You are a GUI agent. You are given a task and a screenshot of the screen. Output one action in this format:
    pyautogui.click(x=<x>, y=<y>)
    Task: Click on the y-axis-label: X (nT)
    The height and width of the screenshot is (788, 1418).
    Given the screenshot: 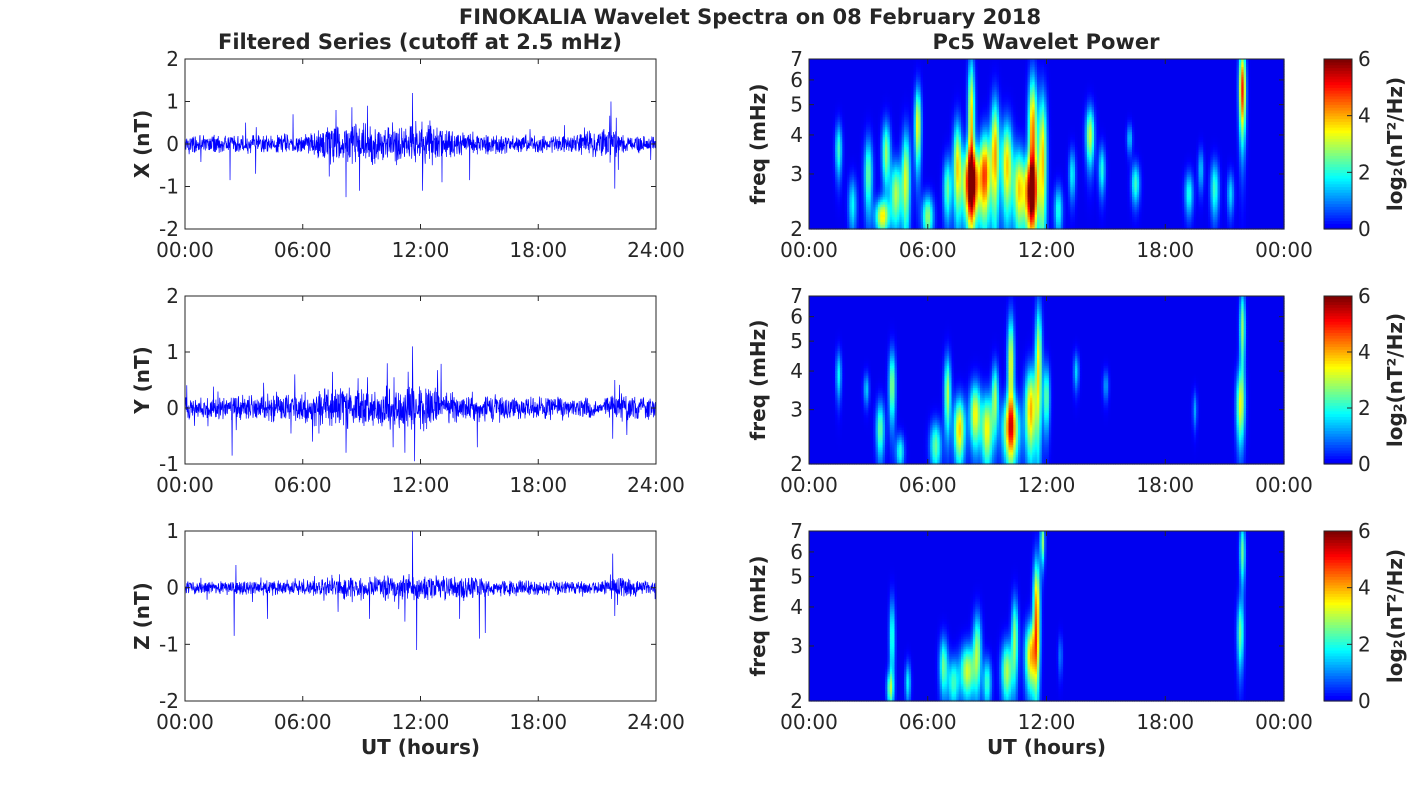 What is the action you would take?
    pyautogui.click(x=142, y=144)
    